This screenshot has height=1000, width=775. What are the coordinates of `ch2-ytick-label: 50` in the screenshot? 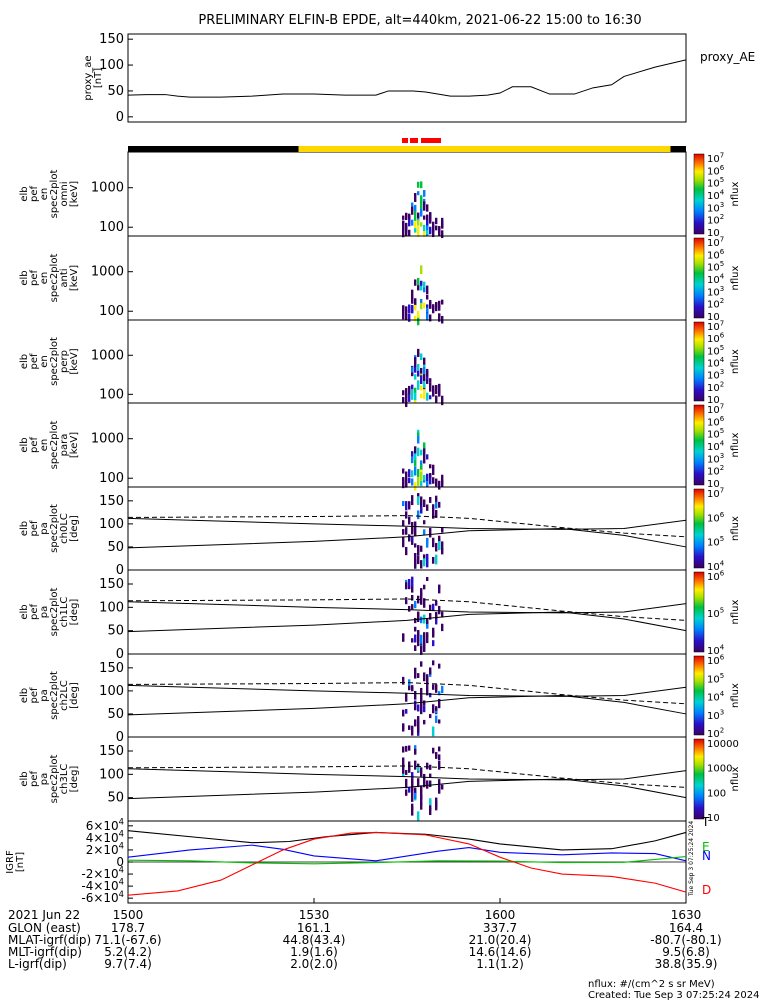 It's located at (115, 714).